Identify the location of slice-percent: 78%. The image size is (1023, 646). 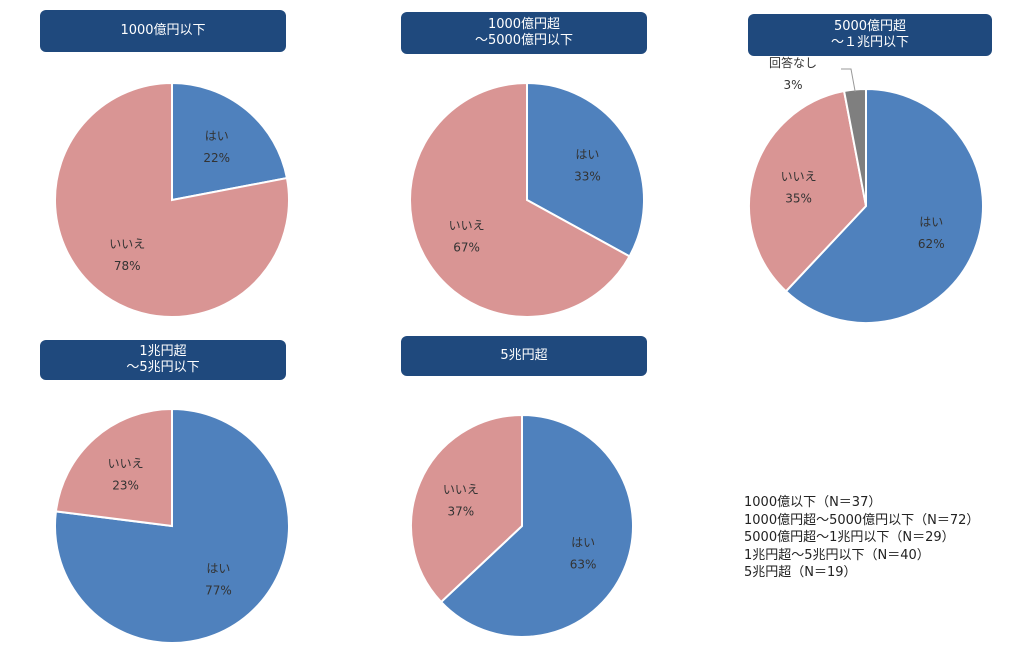
(127, 266).